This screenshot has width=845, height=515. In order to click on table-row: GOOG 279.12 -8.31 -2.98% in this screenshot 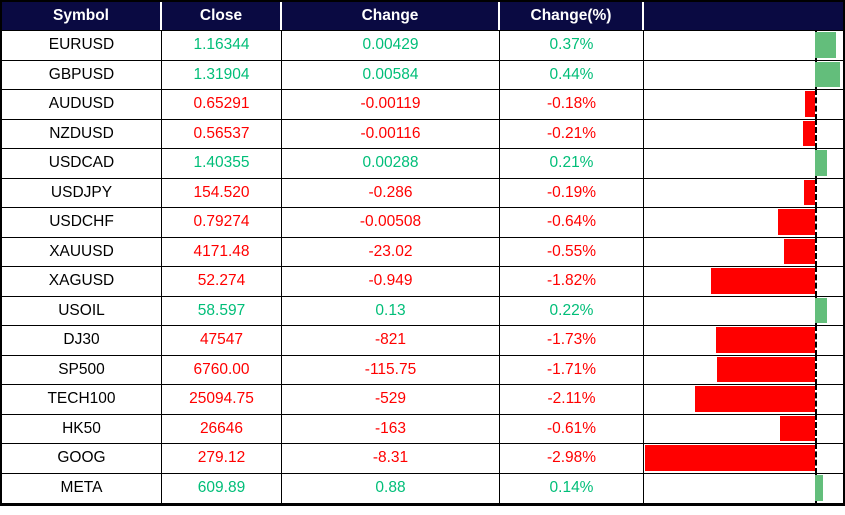, I will do `click(422, 459)`.